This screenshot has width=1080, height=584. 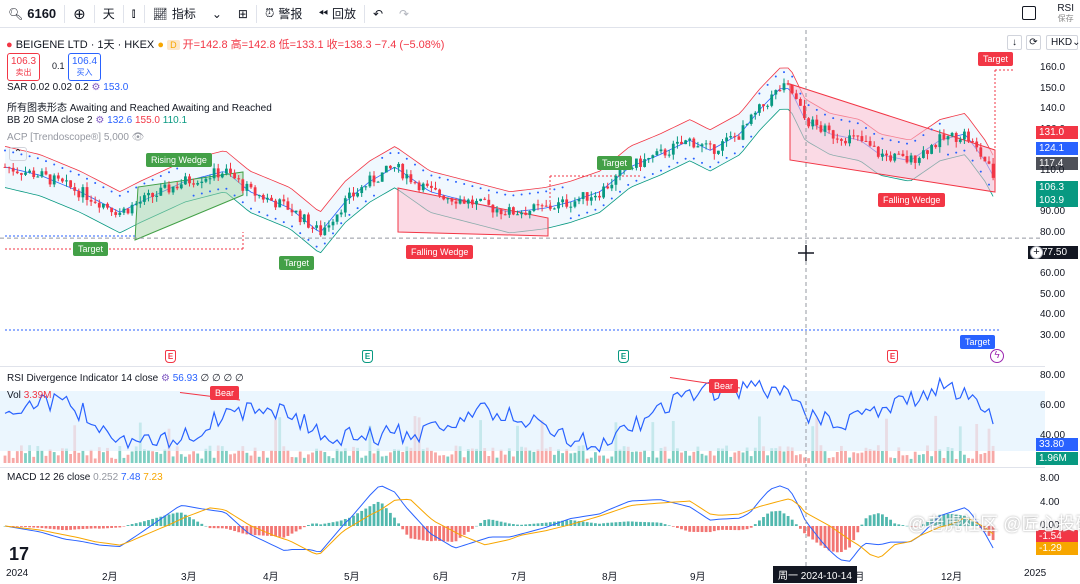 I want to click on add-alert-icon: +, so click(x=1036, y=252).